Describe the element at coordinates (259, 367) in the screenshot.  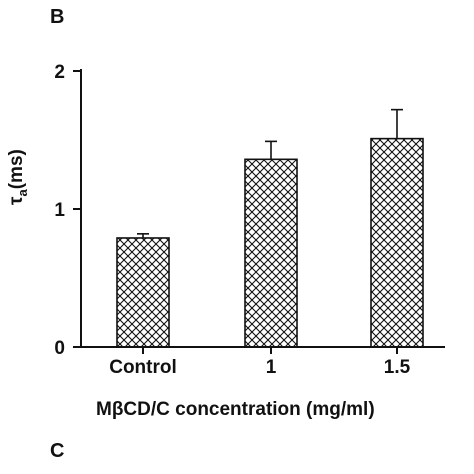
I see `x-tick-labels: Control 1 1.5` at that location.